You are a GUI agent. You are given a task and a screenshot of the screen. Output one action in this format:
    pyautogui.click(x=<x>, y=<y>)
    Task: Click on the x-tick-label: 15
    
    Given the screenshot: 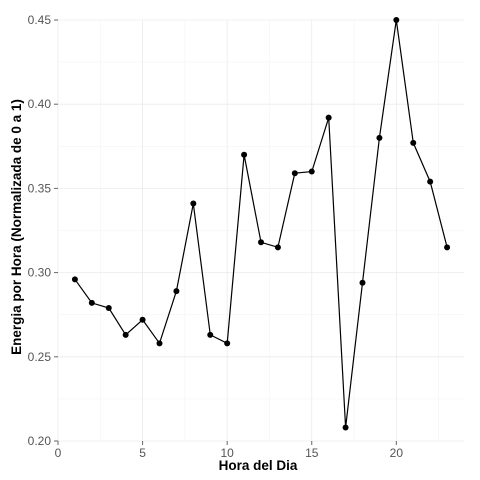 What is the action you would take?
    pyautogui.click(x=312, y=453)
    